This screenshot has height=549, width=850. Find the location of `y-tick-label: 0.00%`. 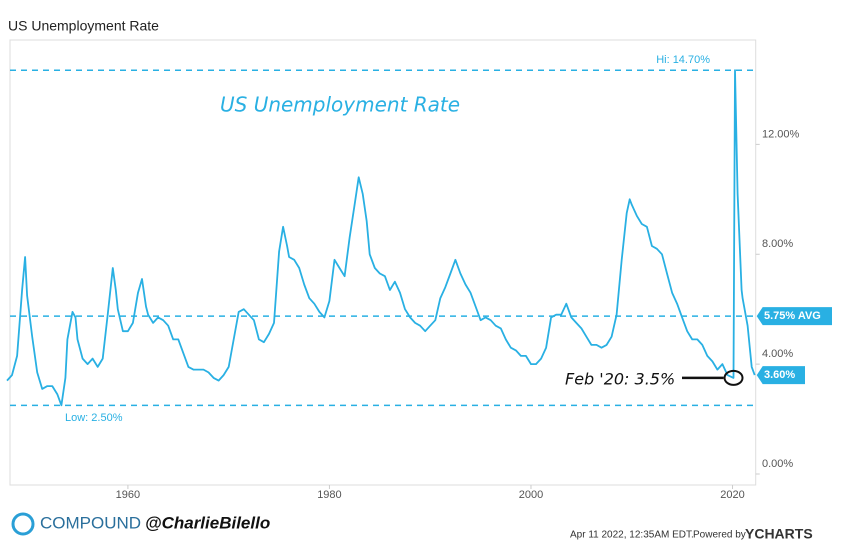

y-tick-label: 0.00% is located at coordinates (777, 464).